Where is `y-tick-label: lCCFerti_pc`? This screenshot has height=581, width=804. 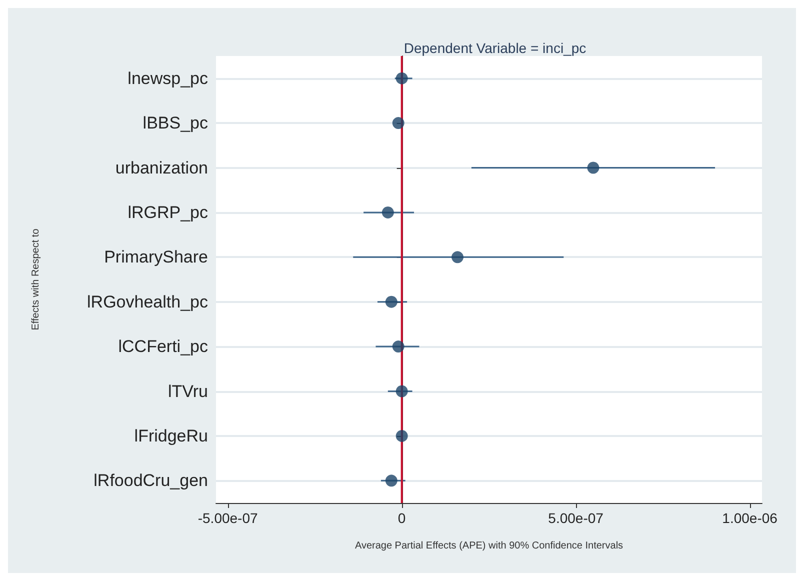 y-tick-label: lCCFerti_pc is located at coordinates (163, 346).